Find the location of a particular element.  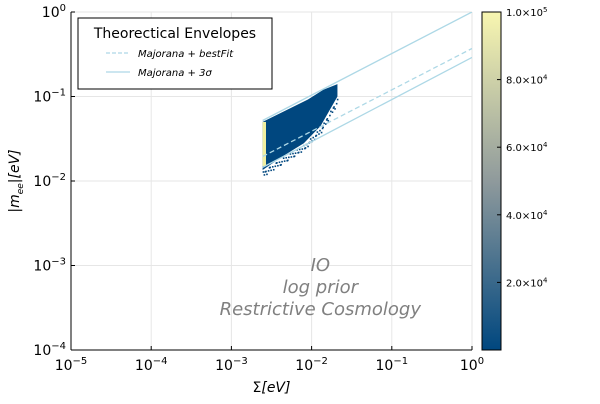

legend-box is located at coordinates (175, 53).